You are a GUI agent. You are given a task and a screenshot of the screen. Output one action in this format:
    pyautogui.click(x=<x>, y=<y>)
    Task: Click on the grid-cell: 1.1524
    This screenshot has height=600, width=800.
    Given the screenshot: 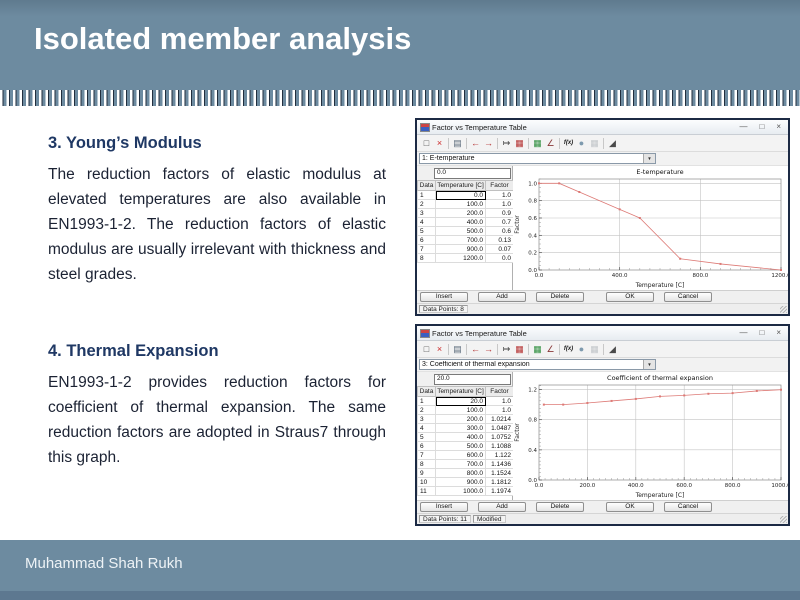 What is the action you would take?
    pyautogui.click(x=499, y=473)
    